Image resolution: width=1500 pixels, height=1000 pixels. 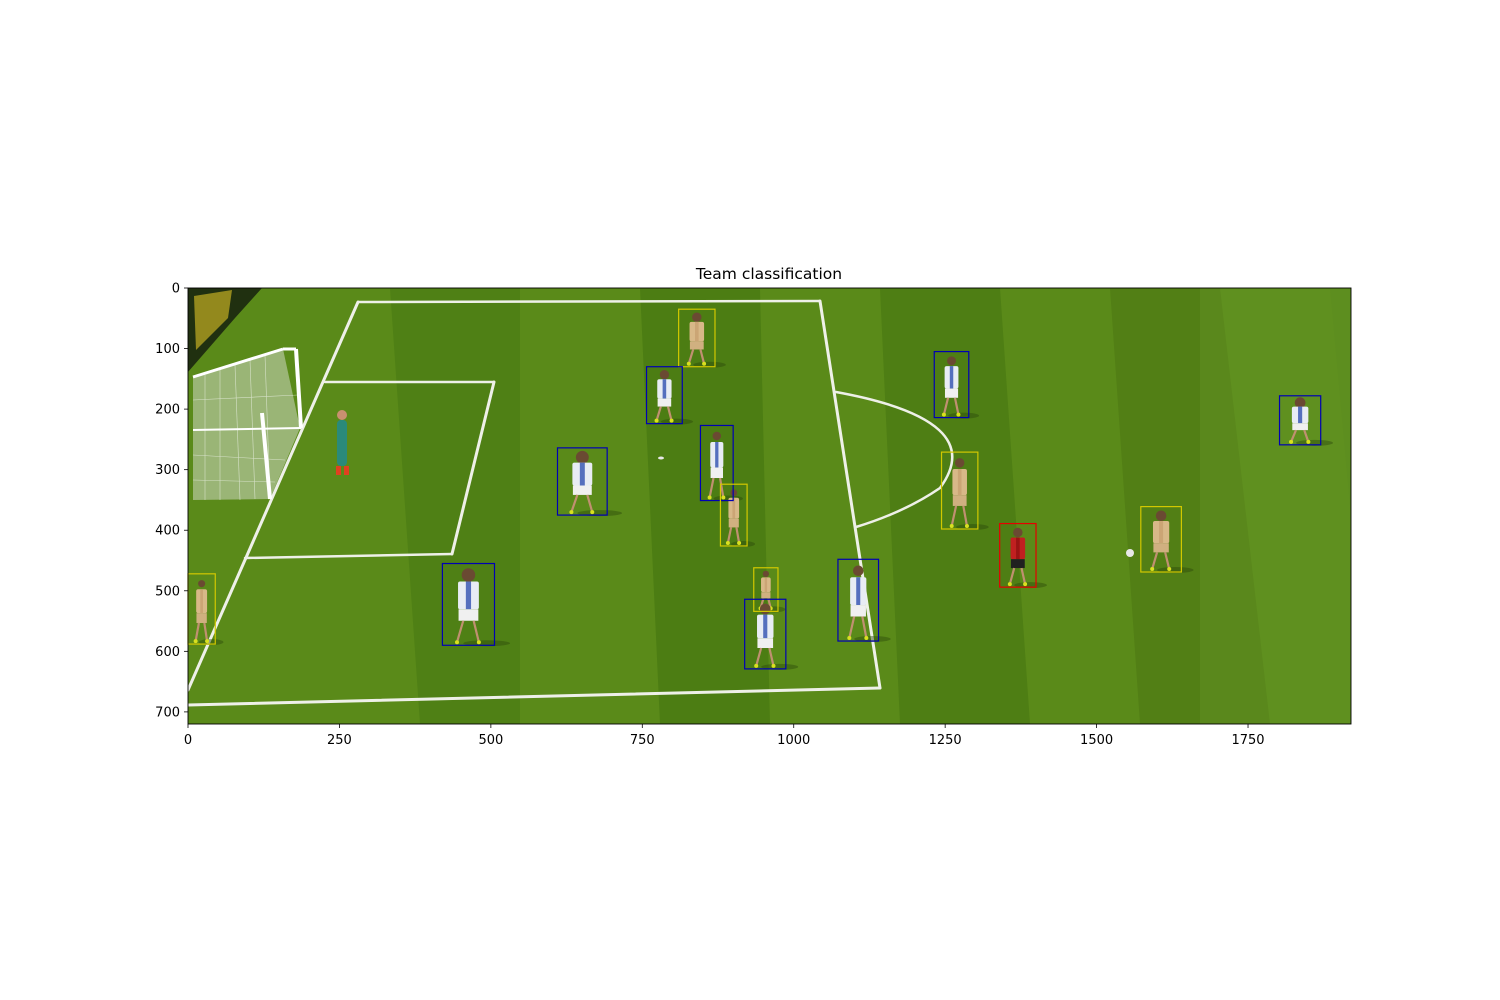 What do you see at coordinates (342, 442) in the screenshot?
I see `goalkeeper` at bounding box center [342, 442].